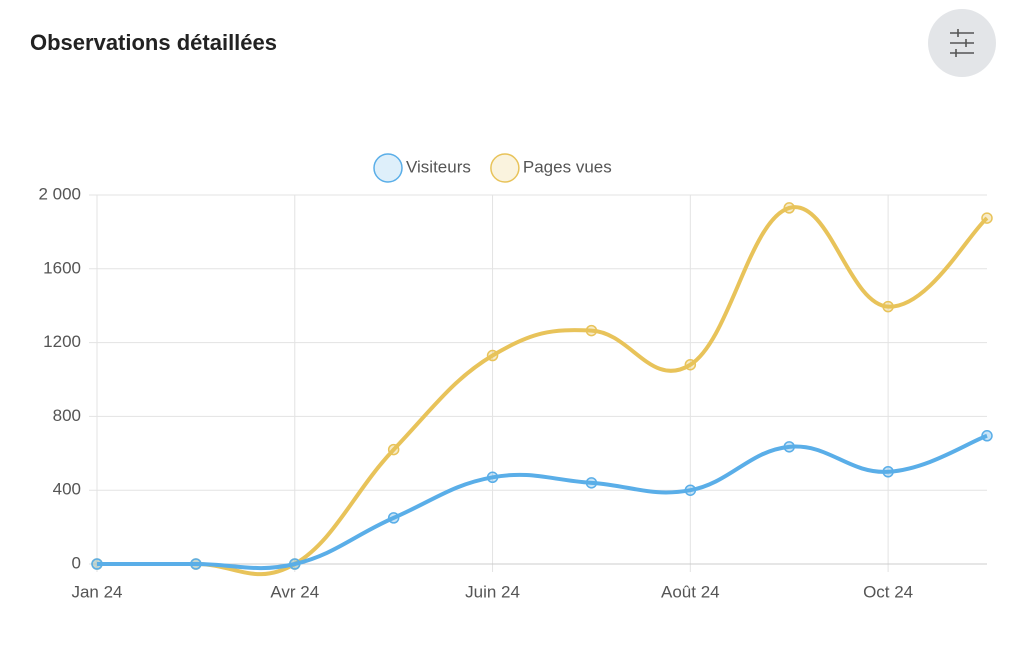 This screenshot has width=1024, height=648. I want to click on x-tick-label: Avr 24, so click(294, 591).